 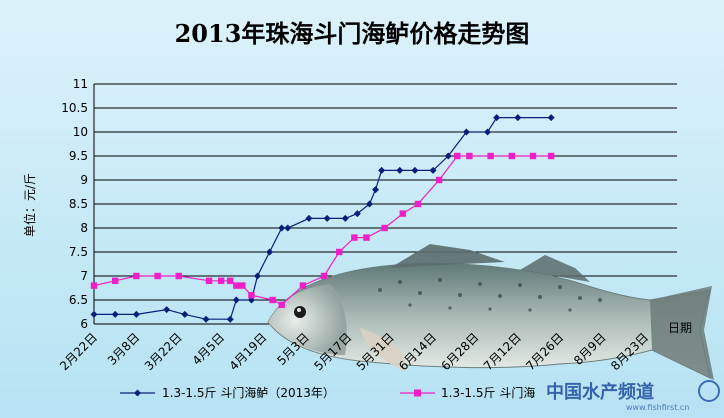 I want to click on watermark-text: 中国水产频道, so click(x=600, y=392).